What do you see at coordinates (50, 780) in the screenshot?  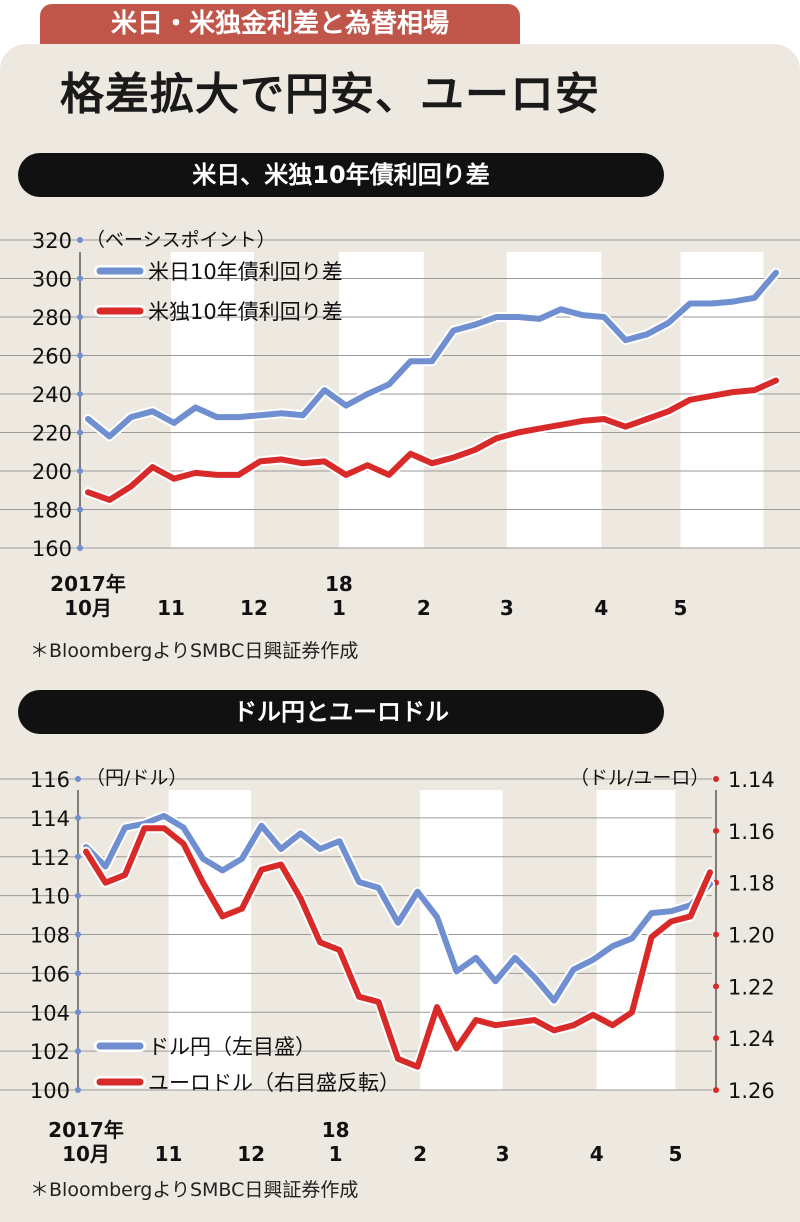 I see `y-tick-label: 116` at bounding box center [50, 780].